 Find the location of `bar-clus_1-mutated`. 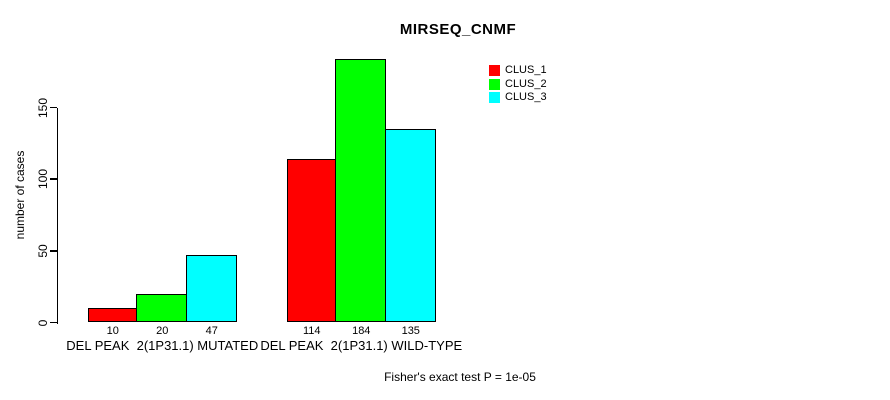

bar-clus_1-mutated is located at coordinates (113, 315).